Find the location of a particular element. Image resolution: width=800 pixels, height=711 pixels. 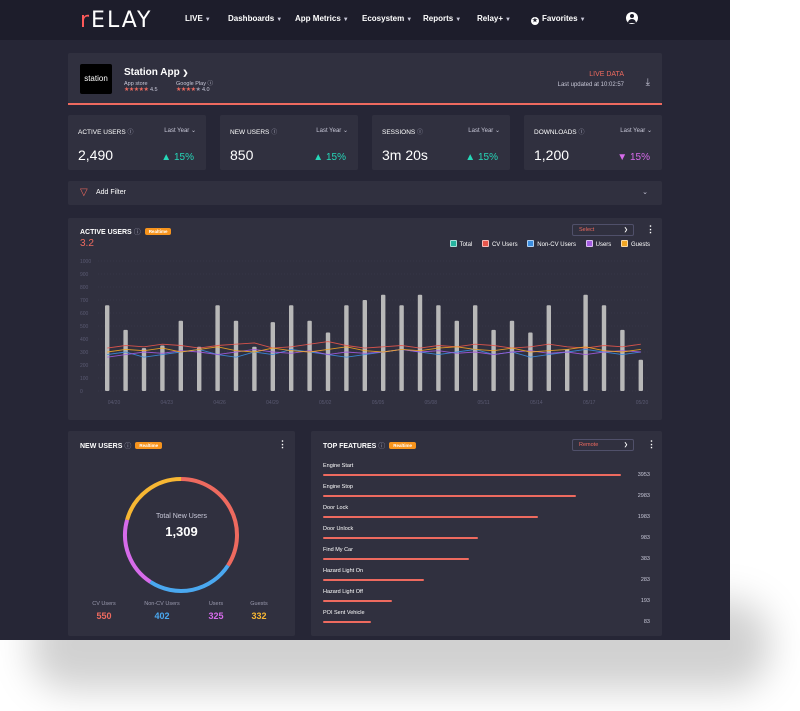

nav-app-metrics: App Metrics ▼ is located at coordinates (322, 18).